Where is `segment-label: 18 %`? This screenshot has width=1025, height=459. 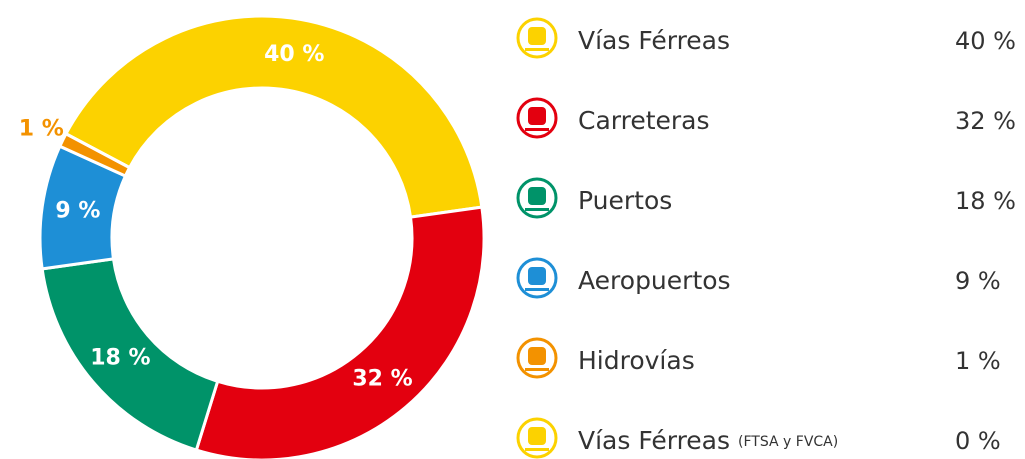 segment-label: 18 % is located at coordinates (120, 358).